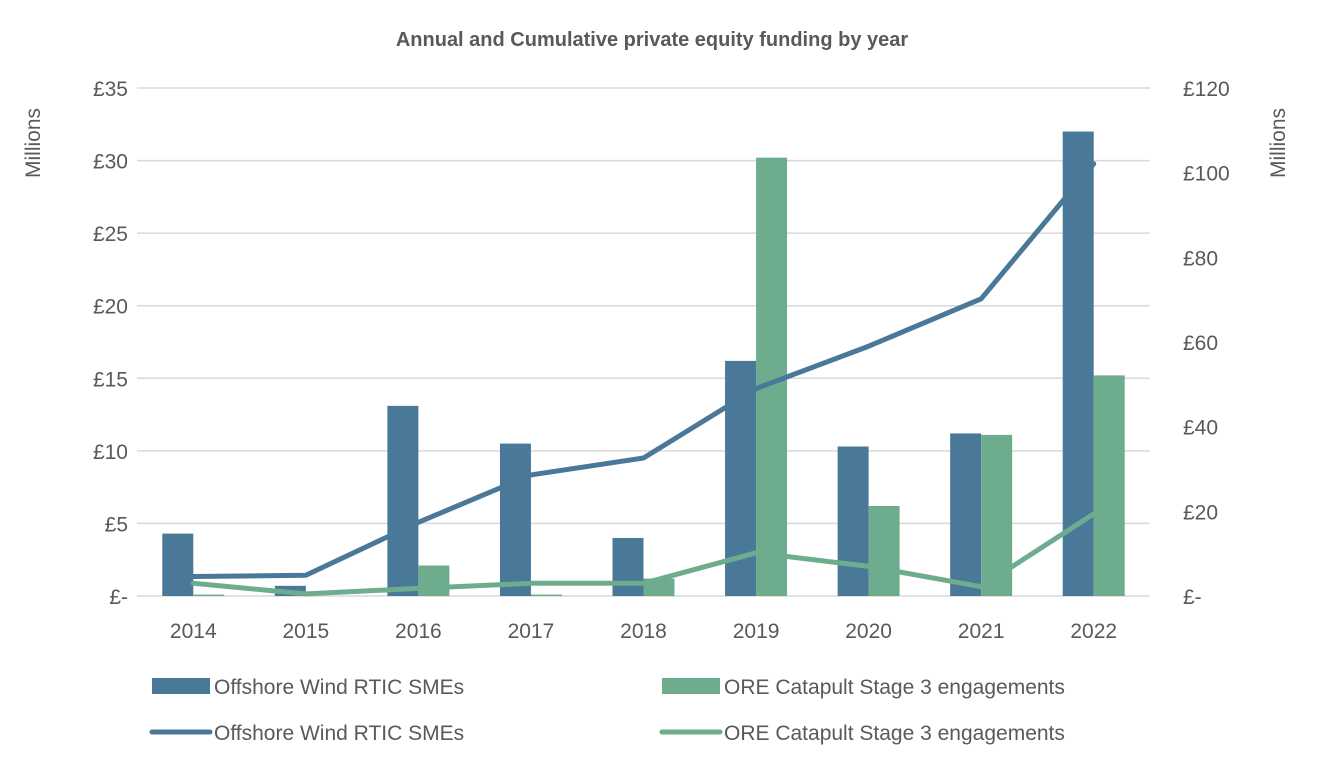 This screenshot has height=772, width=1320. What do you see at coordinates (118, 597) in the screenshot?
I see `y-left-tick-label: £-` at bounding box center [118, 597].